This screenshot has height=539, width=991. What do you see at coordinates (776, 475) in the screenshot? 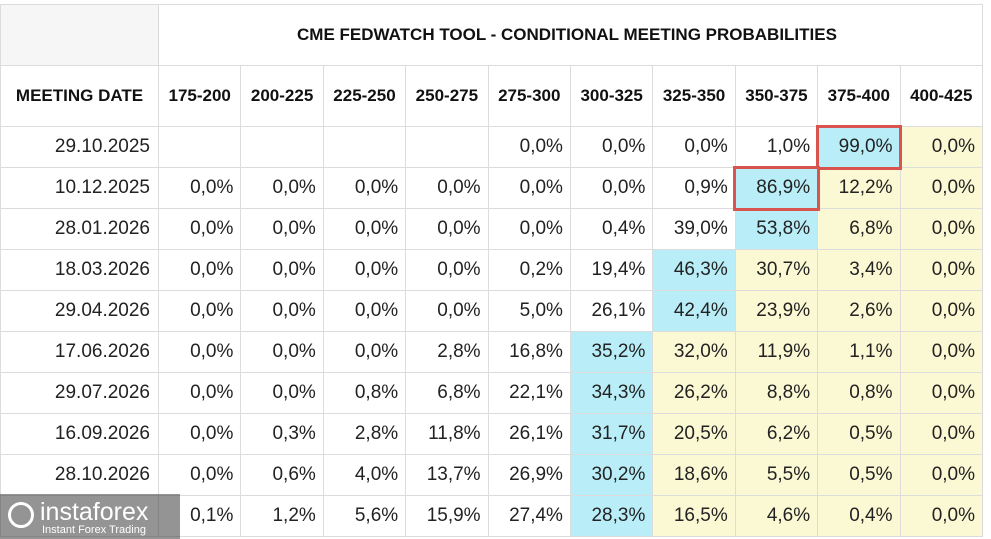
I see `probability-cell: 5,5%` at bounding box center [776, 475].